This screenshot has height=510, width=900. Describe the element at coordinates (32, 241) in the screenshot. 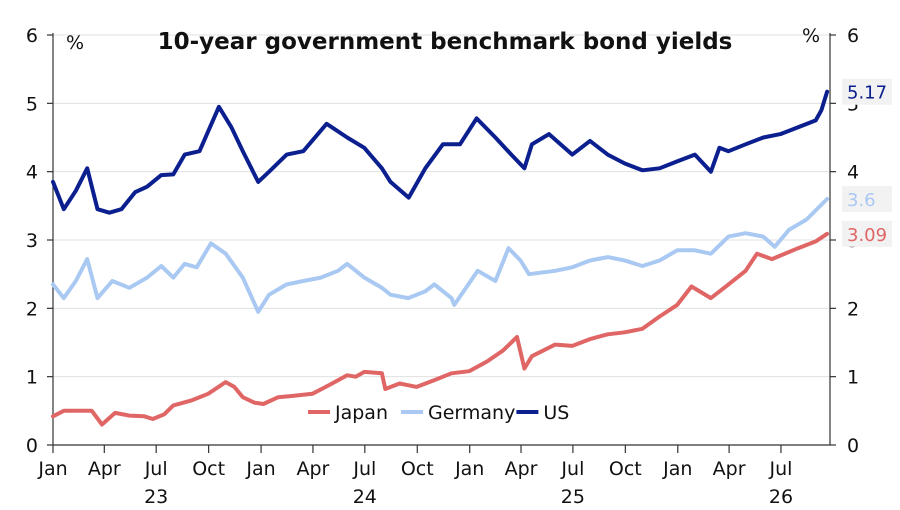

I see `y-tick-label-left: 3` at that location.